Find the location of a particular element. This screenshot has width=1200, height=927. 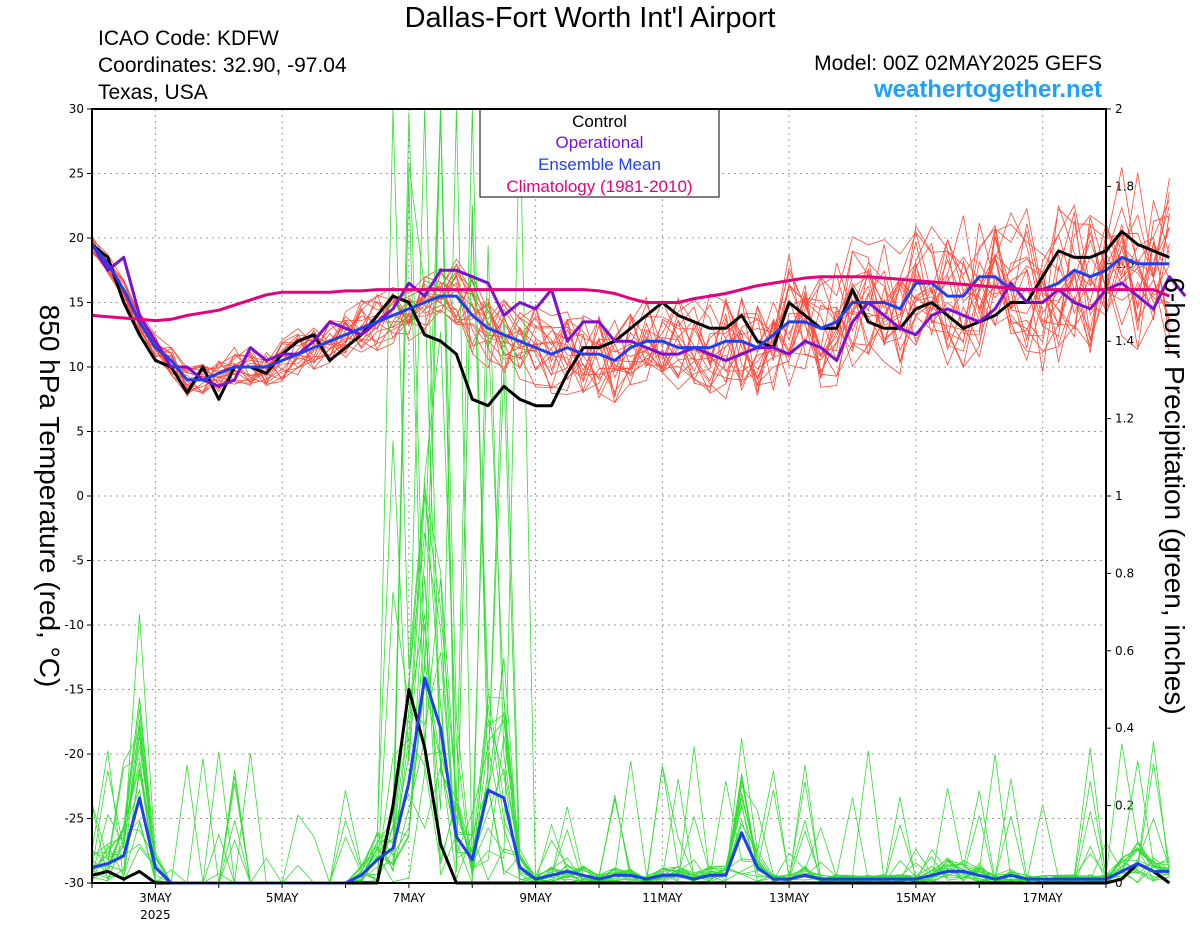

coordinates-label: Coordinates: 32.90, -97.04 is located at coordinates (222, 65).